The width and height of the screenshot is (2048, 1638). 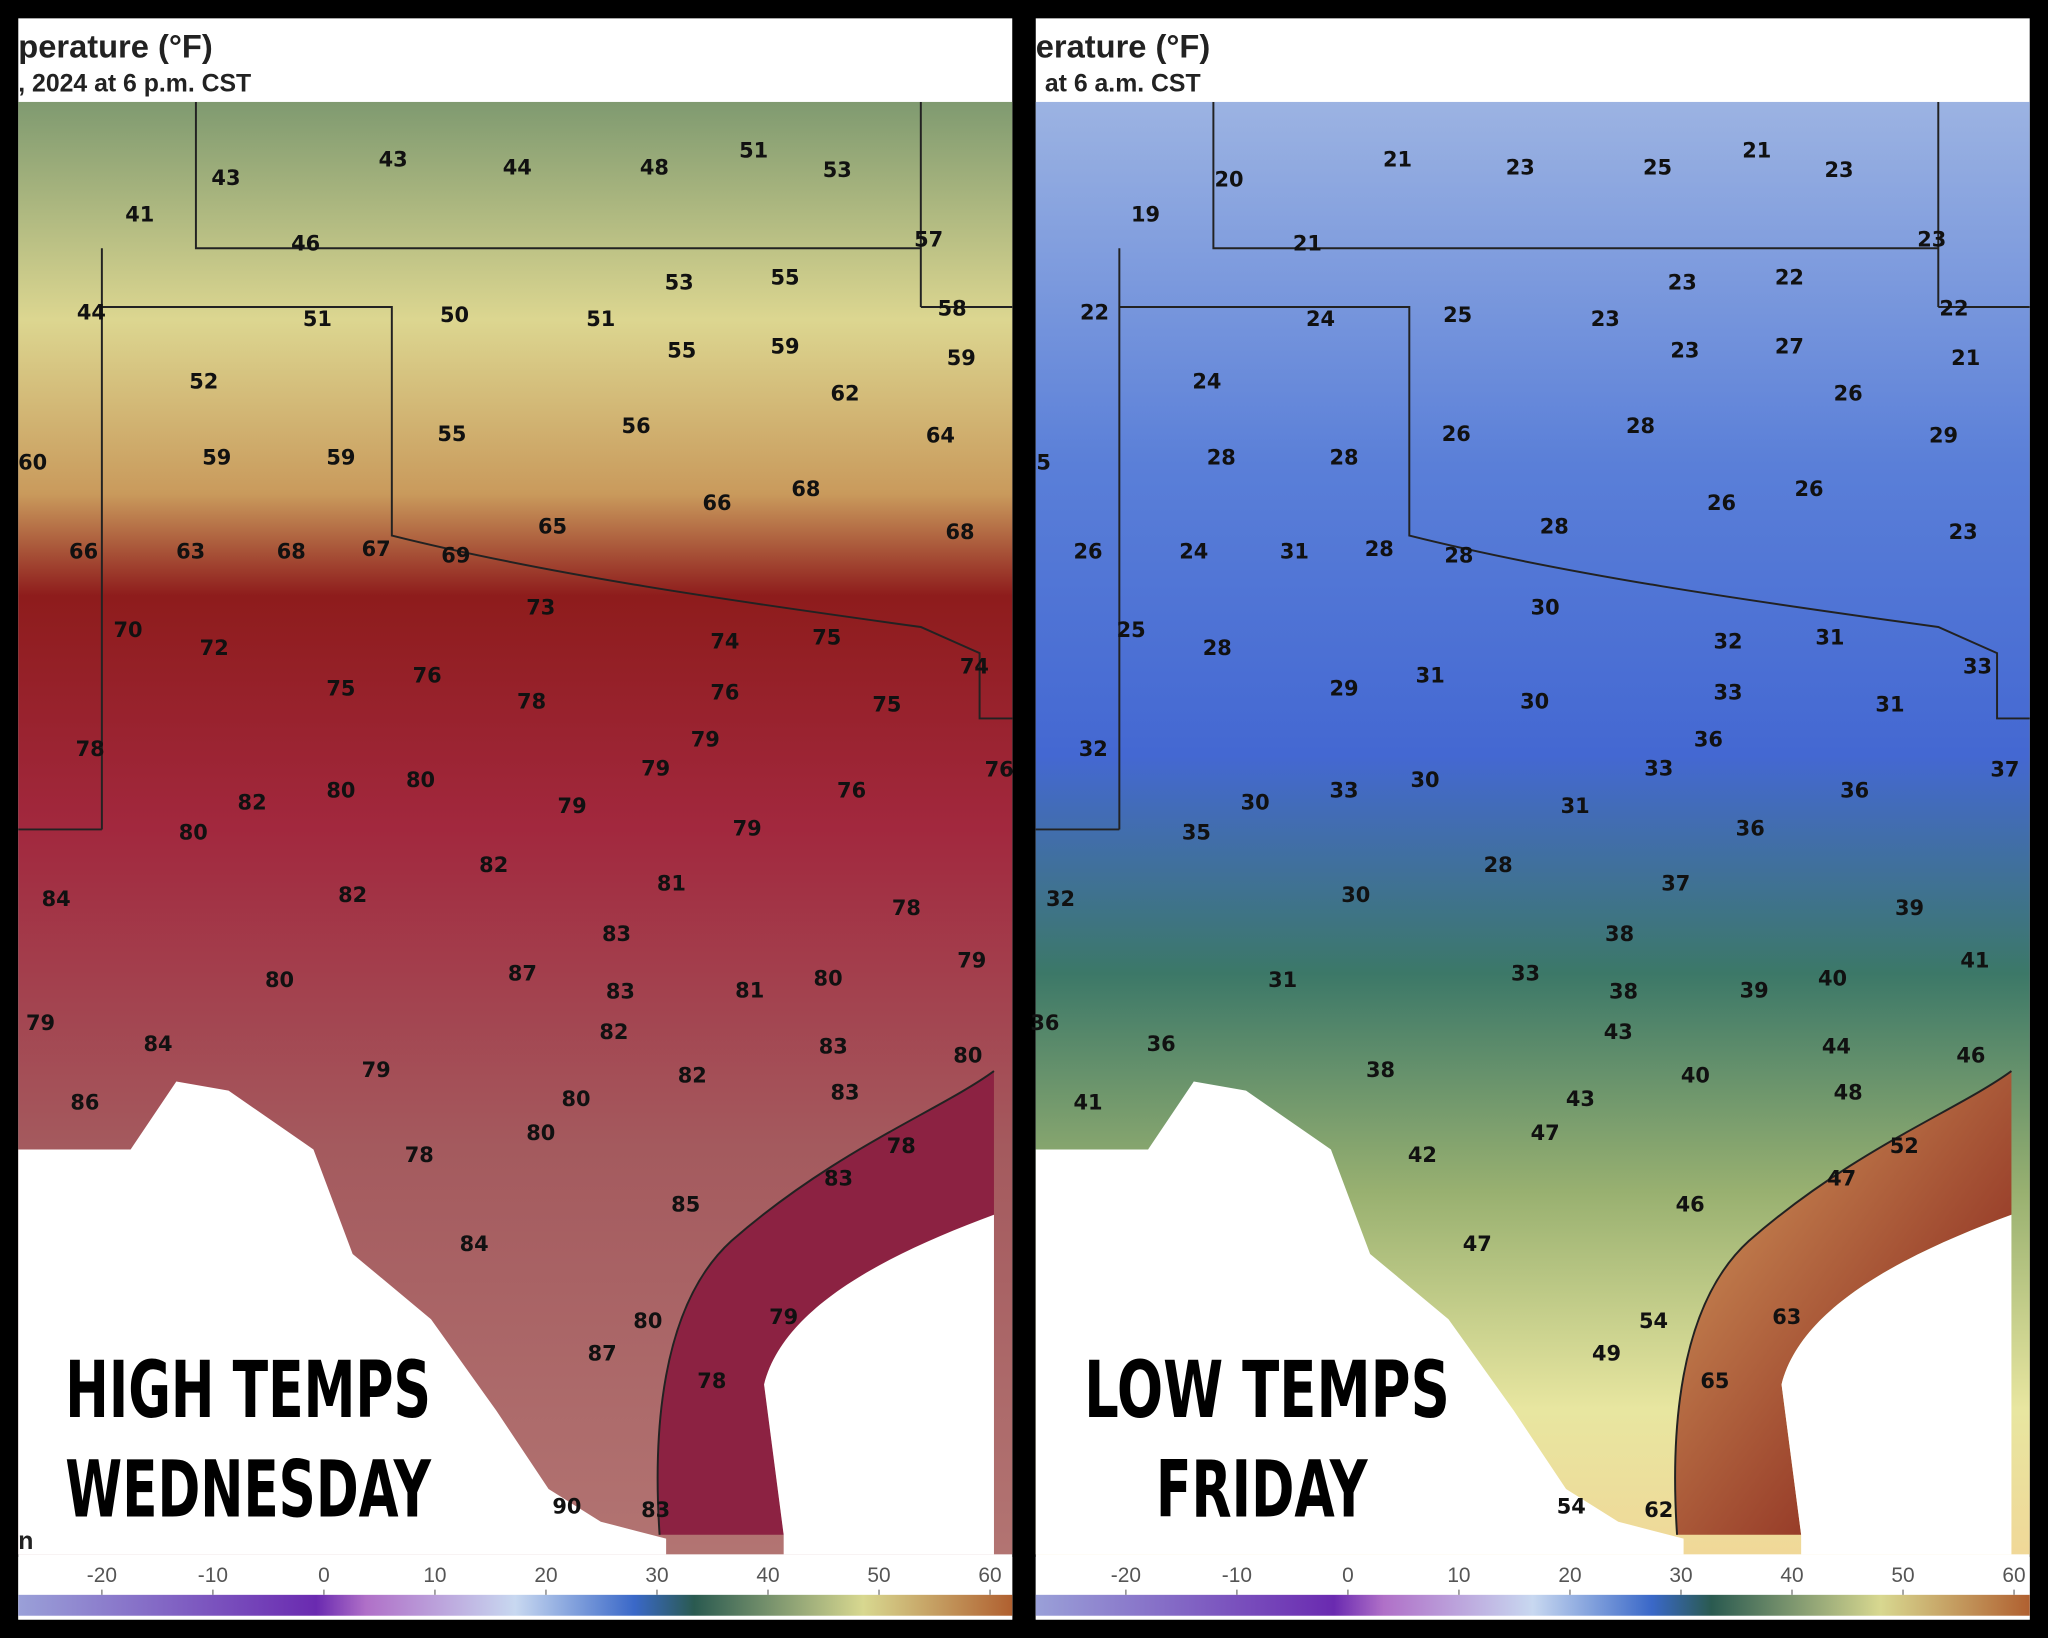 I want to click on colorbar-tick-label: -10, so click(x=1237, y=1575).